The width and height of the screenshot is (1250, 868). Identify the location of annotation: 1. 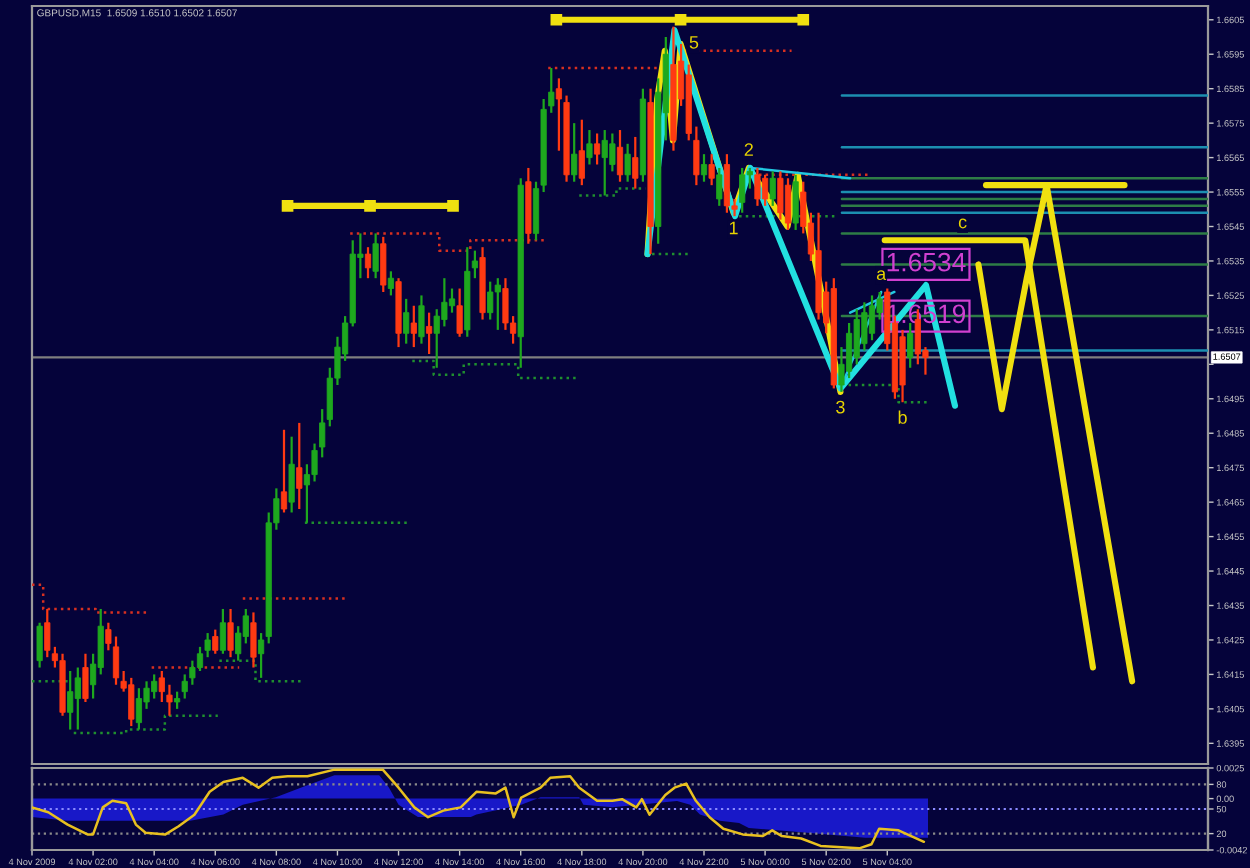
(733, 228).